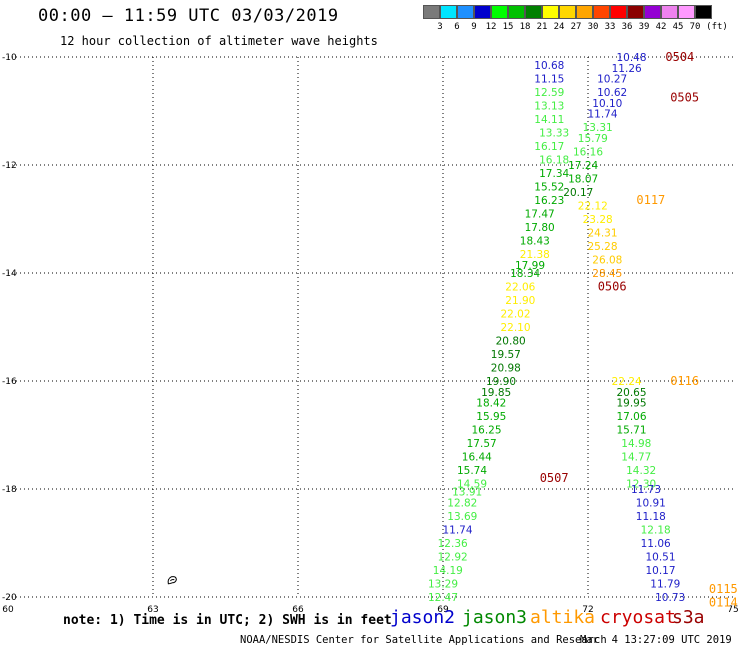 Image resolution: width=740 pixels, height=650 pixels. What do you see at coordinates (520, 288) in the screenshot?
I see `swh-value-label: 22.06` at bounding box center [520, 288].